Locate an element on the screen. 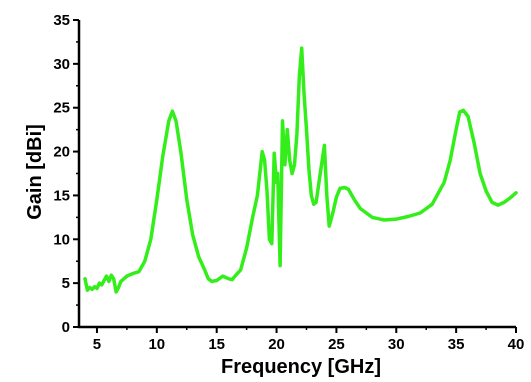 The image size is (531, 382). x-tick-label: 20 is located at coordinates (276, 344).